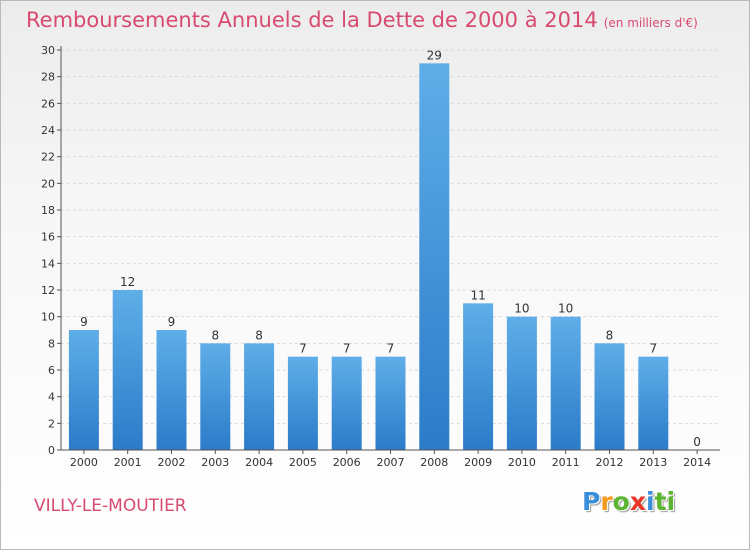 Image resolution: width=750 pixels, height=550 pixels. I want to click on logo-letter: i, so click(650, 501).